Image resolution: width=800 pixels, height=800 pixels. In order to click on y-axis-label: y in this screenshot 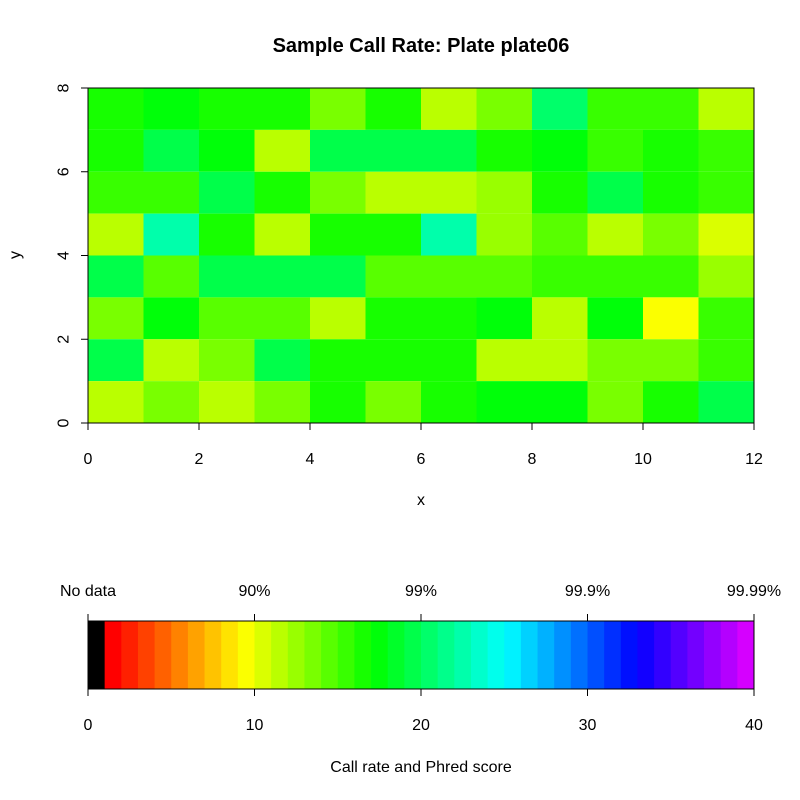, I will do `click(15, 255)`.